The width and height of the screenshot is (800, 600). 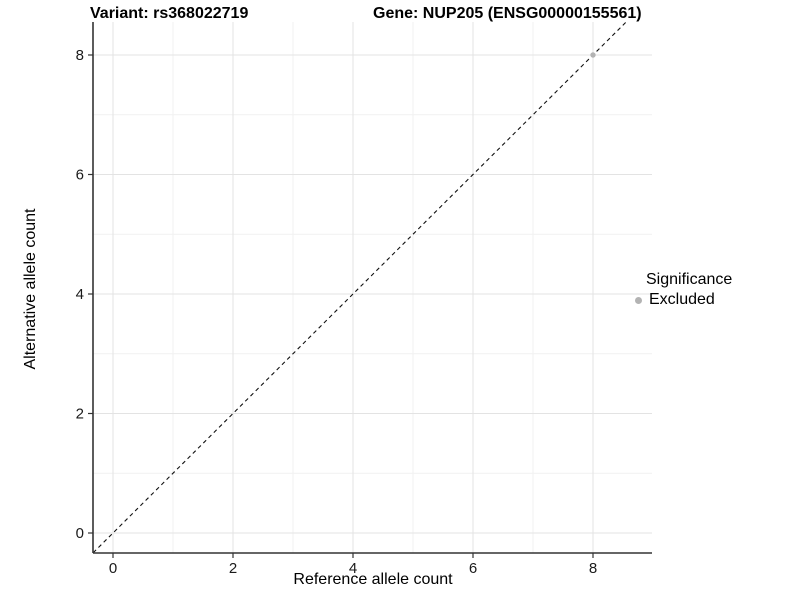 I want to click on plot-title-gene: Gene: NUP205 (ENSG00000155561), so click(x=507, y=13).